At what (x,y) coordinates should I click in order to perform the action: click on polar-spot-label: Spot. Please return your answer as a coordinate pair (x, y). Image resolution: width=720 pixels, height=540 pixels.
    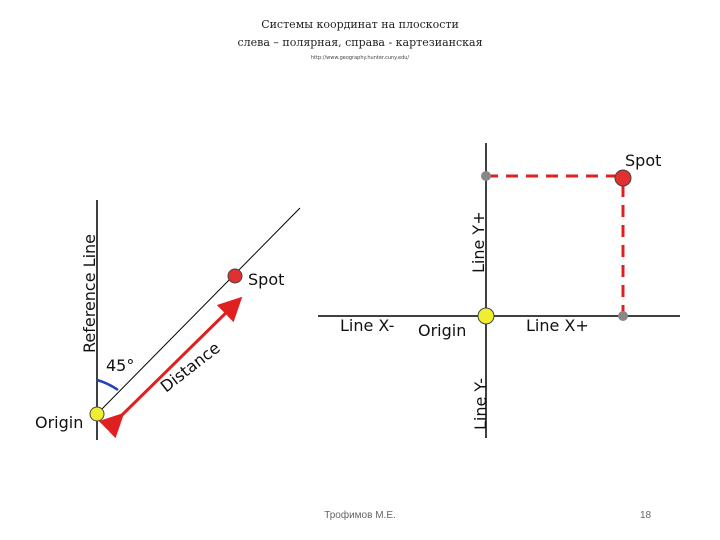
    Looking at the image, I should click on (266, 279).